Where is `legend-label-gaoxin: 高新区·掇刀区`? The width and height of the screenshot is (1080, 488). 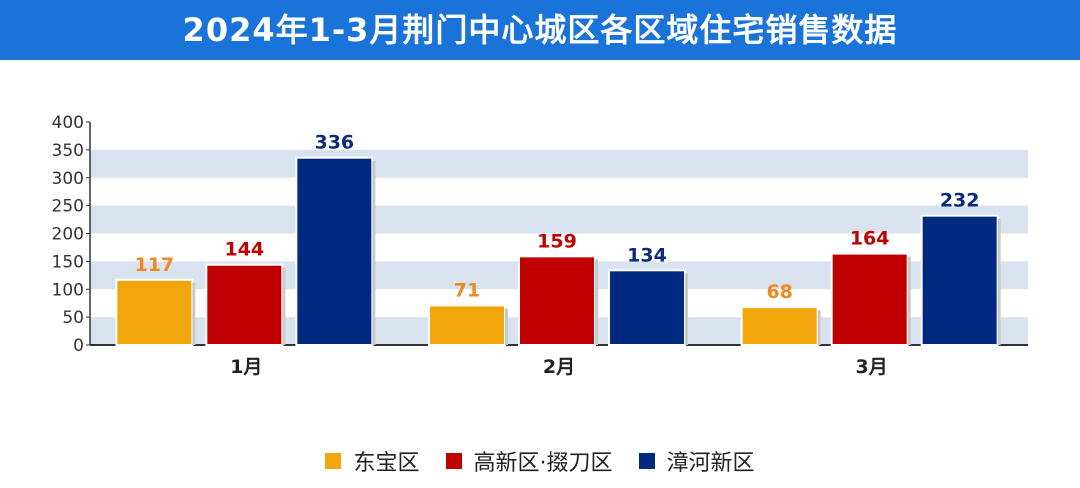 legend-label-gaoxin: 高新区·掇刀区 is located at coordinates (543, 463).